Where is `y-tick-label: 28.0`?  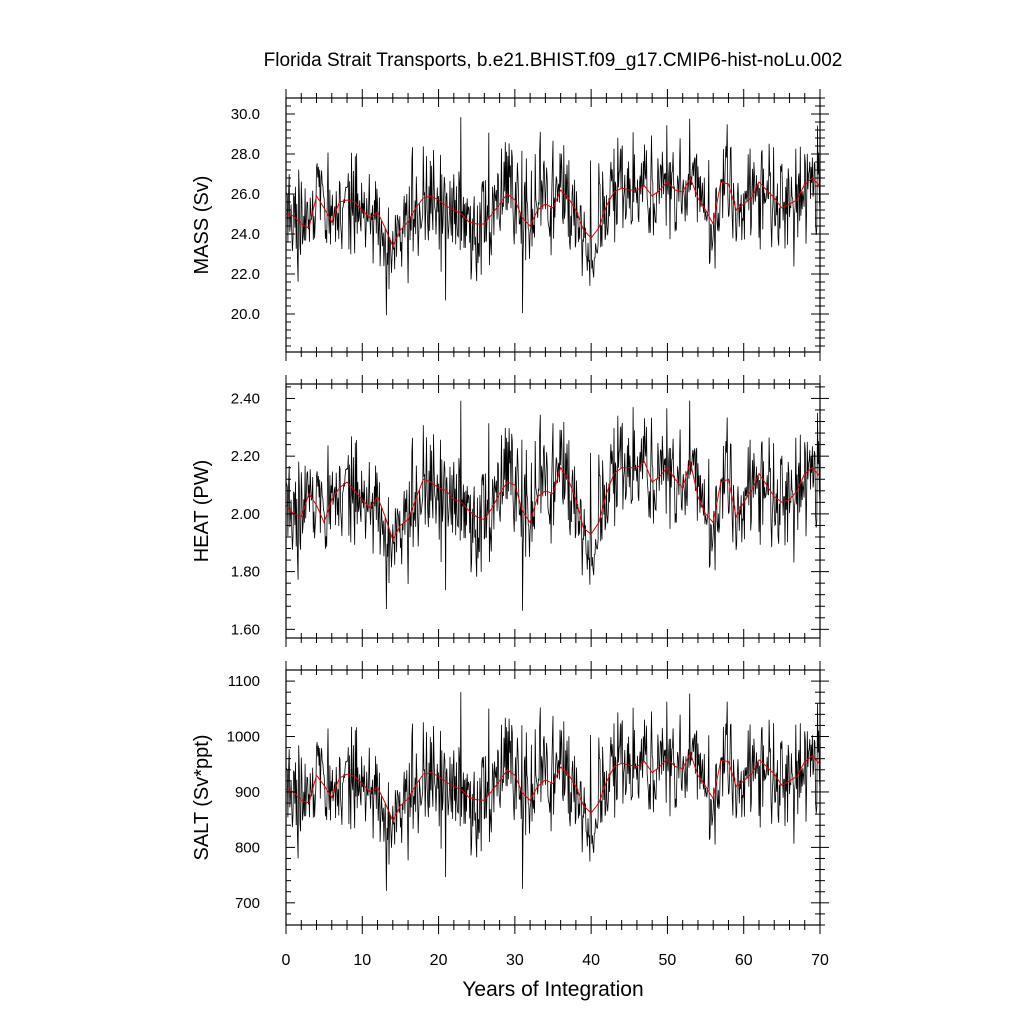 y-tick-label: 28.0 is located at coordinates (245, 154).